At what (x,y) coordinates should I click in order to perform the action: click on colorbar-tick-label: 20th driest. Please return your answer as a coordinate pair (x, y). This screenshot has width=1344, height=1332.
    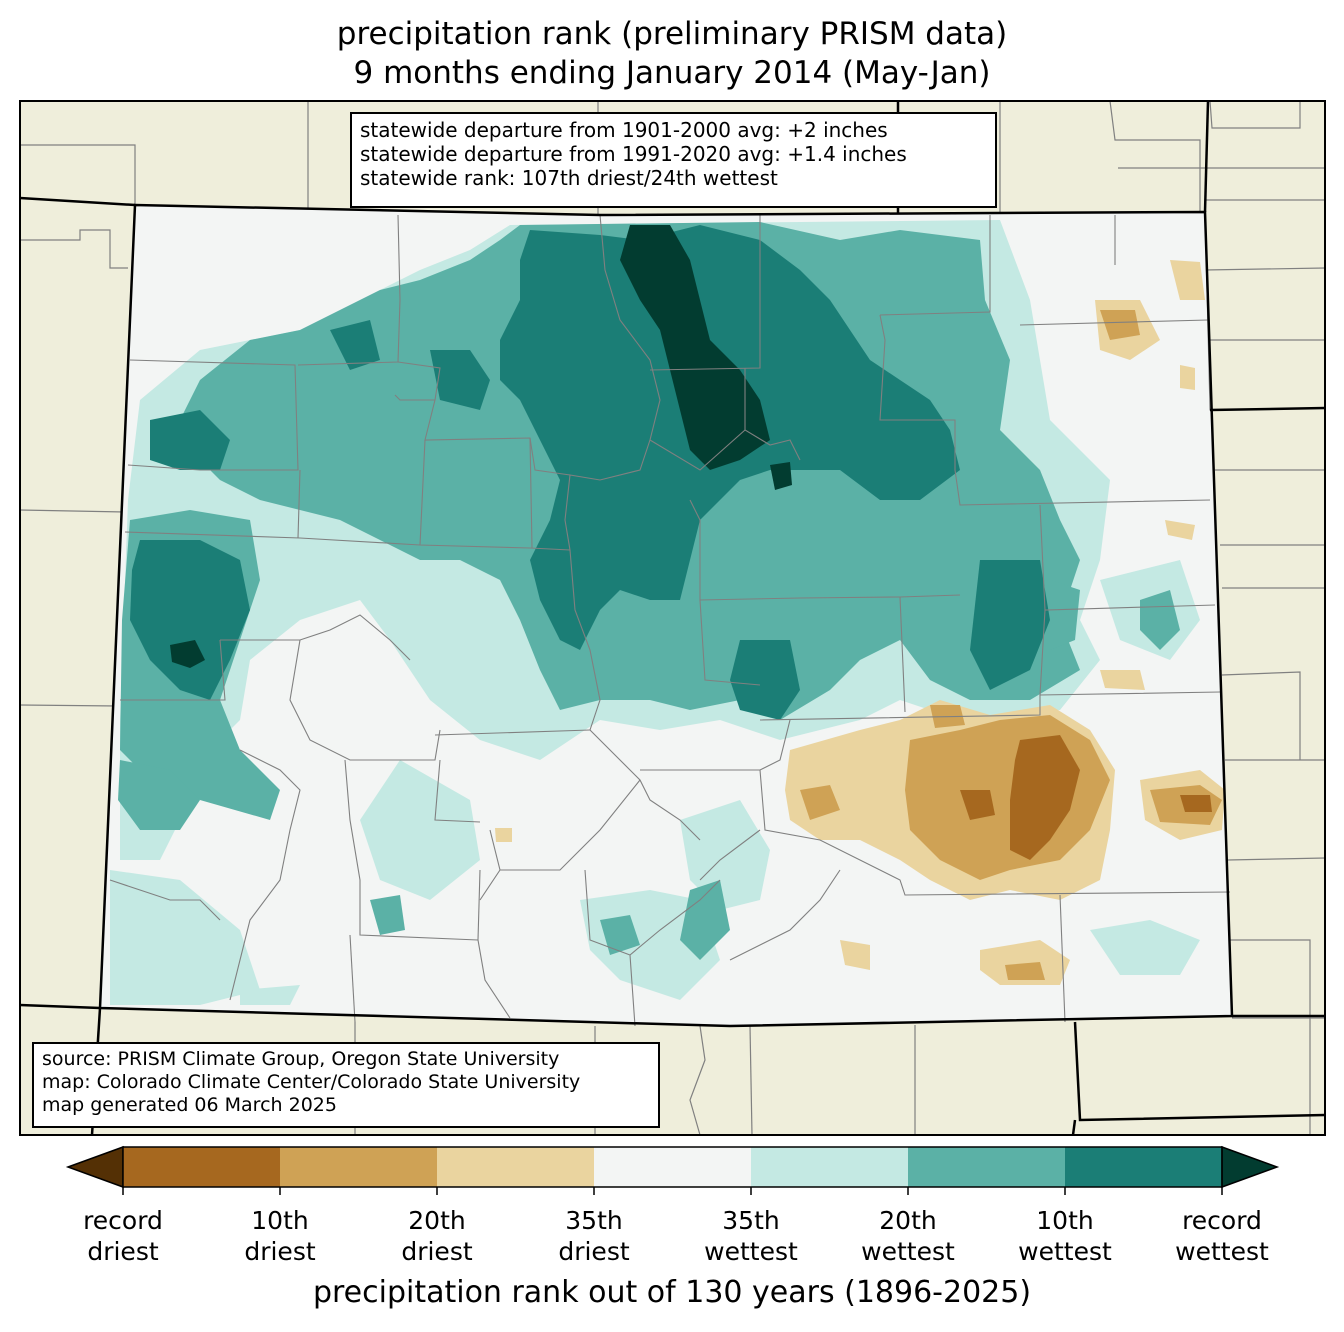
    Looking at the image, I should click on (437, 1236).